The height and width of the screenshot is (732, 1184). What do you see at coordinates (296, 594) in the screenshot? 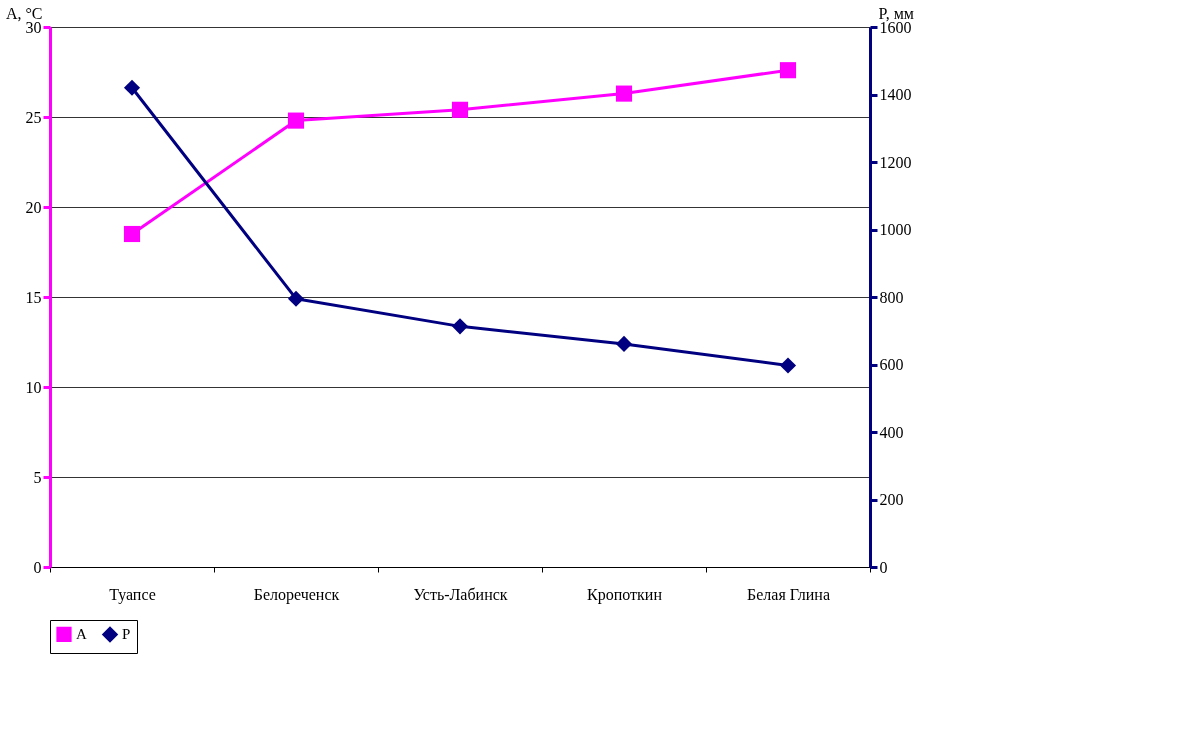
I see `x-tick-label: Белореченск` at bounding box center [296, 594].